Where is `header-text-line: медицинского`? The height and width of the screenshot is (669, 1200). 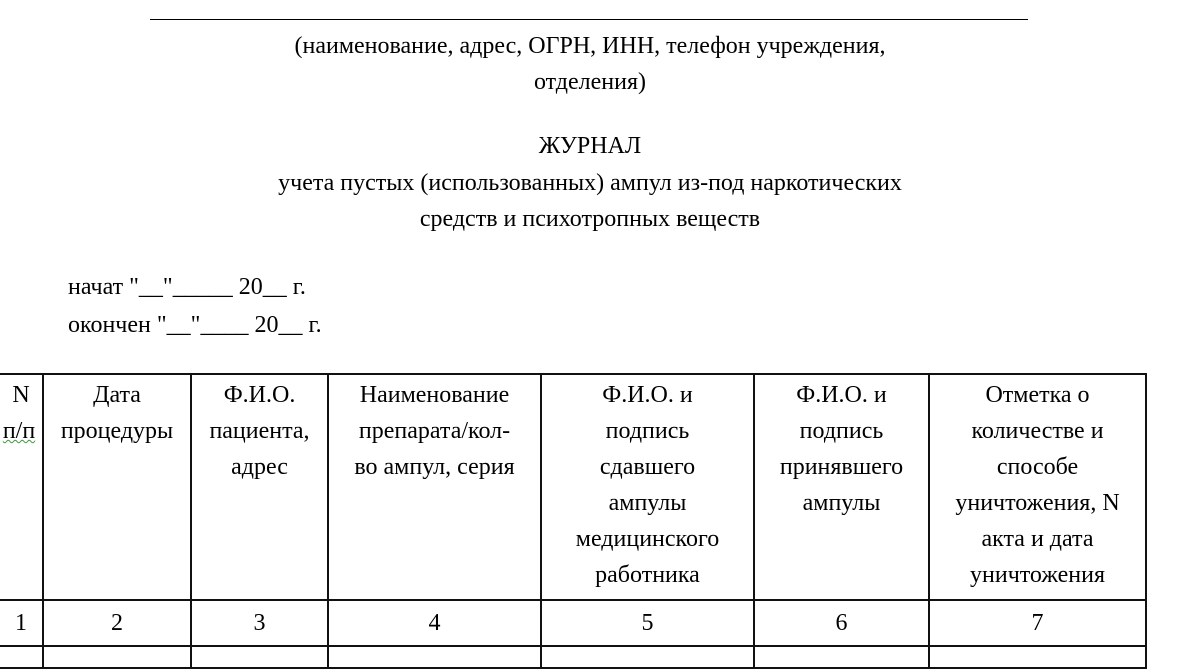 header-text-line: медицинского is located at coordinates (647, 539).